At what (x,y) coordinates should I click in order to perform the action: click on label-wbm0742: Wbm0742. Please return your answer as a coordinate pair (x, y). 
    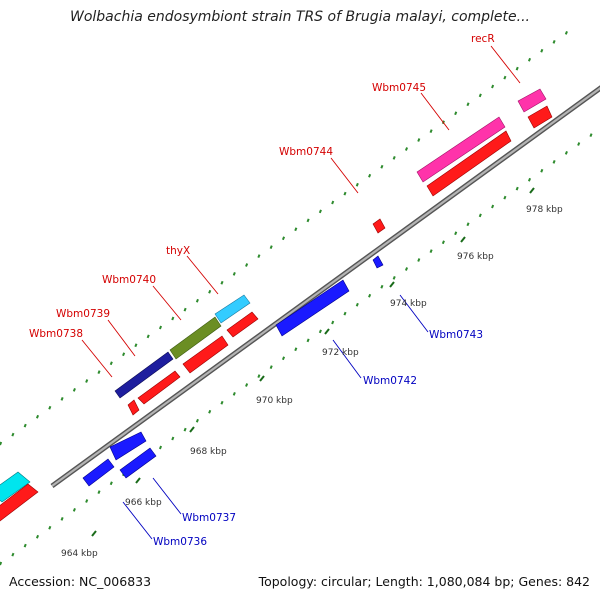
    Looking at the image, I should click on (390, 381).